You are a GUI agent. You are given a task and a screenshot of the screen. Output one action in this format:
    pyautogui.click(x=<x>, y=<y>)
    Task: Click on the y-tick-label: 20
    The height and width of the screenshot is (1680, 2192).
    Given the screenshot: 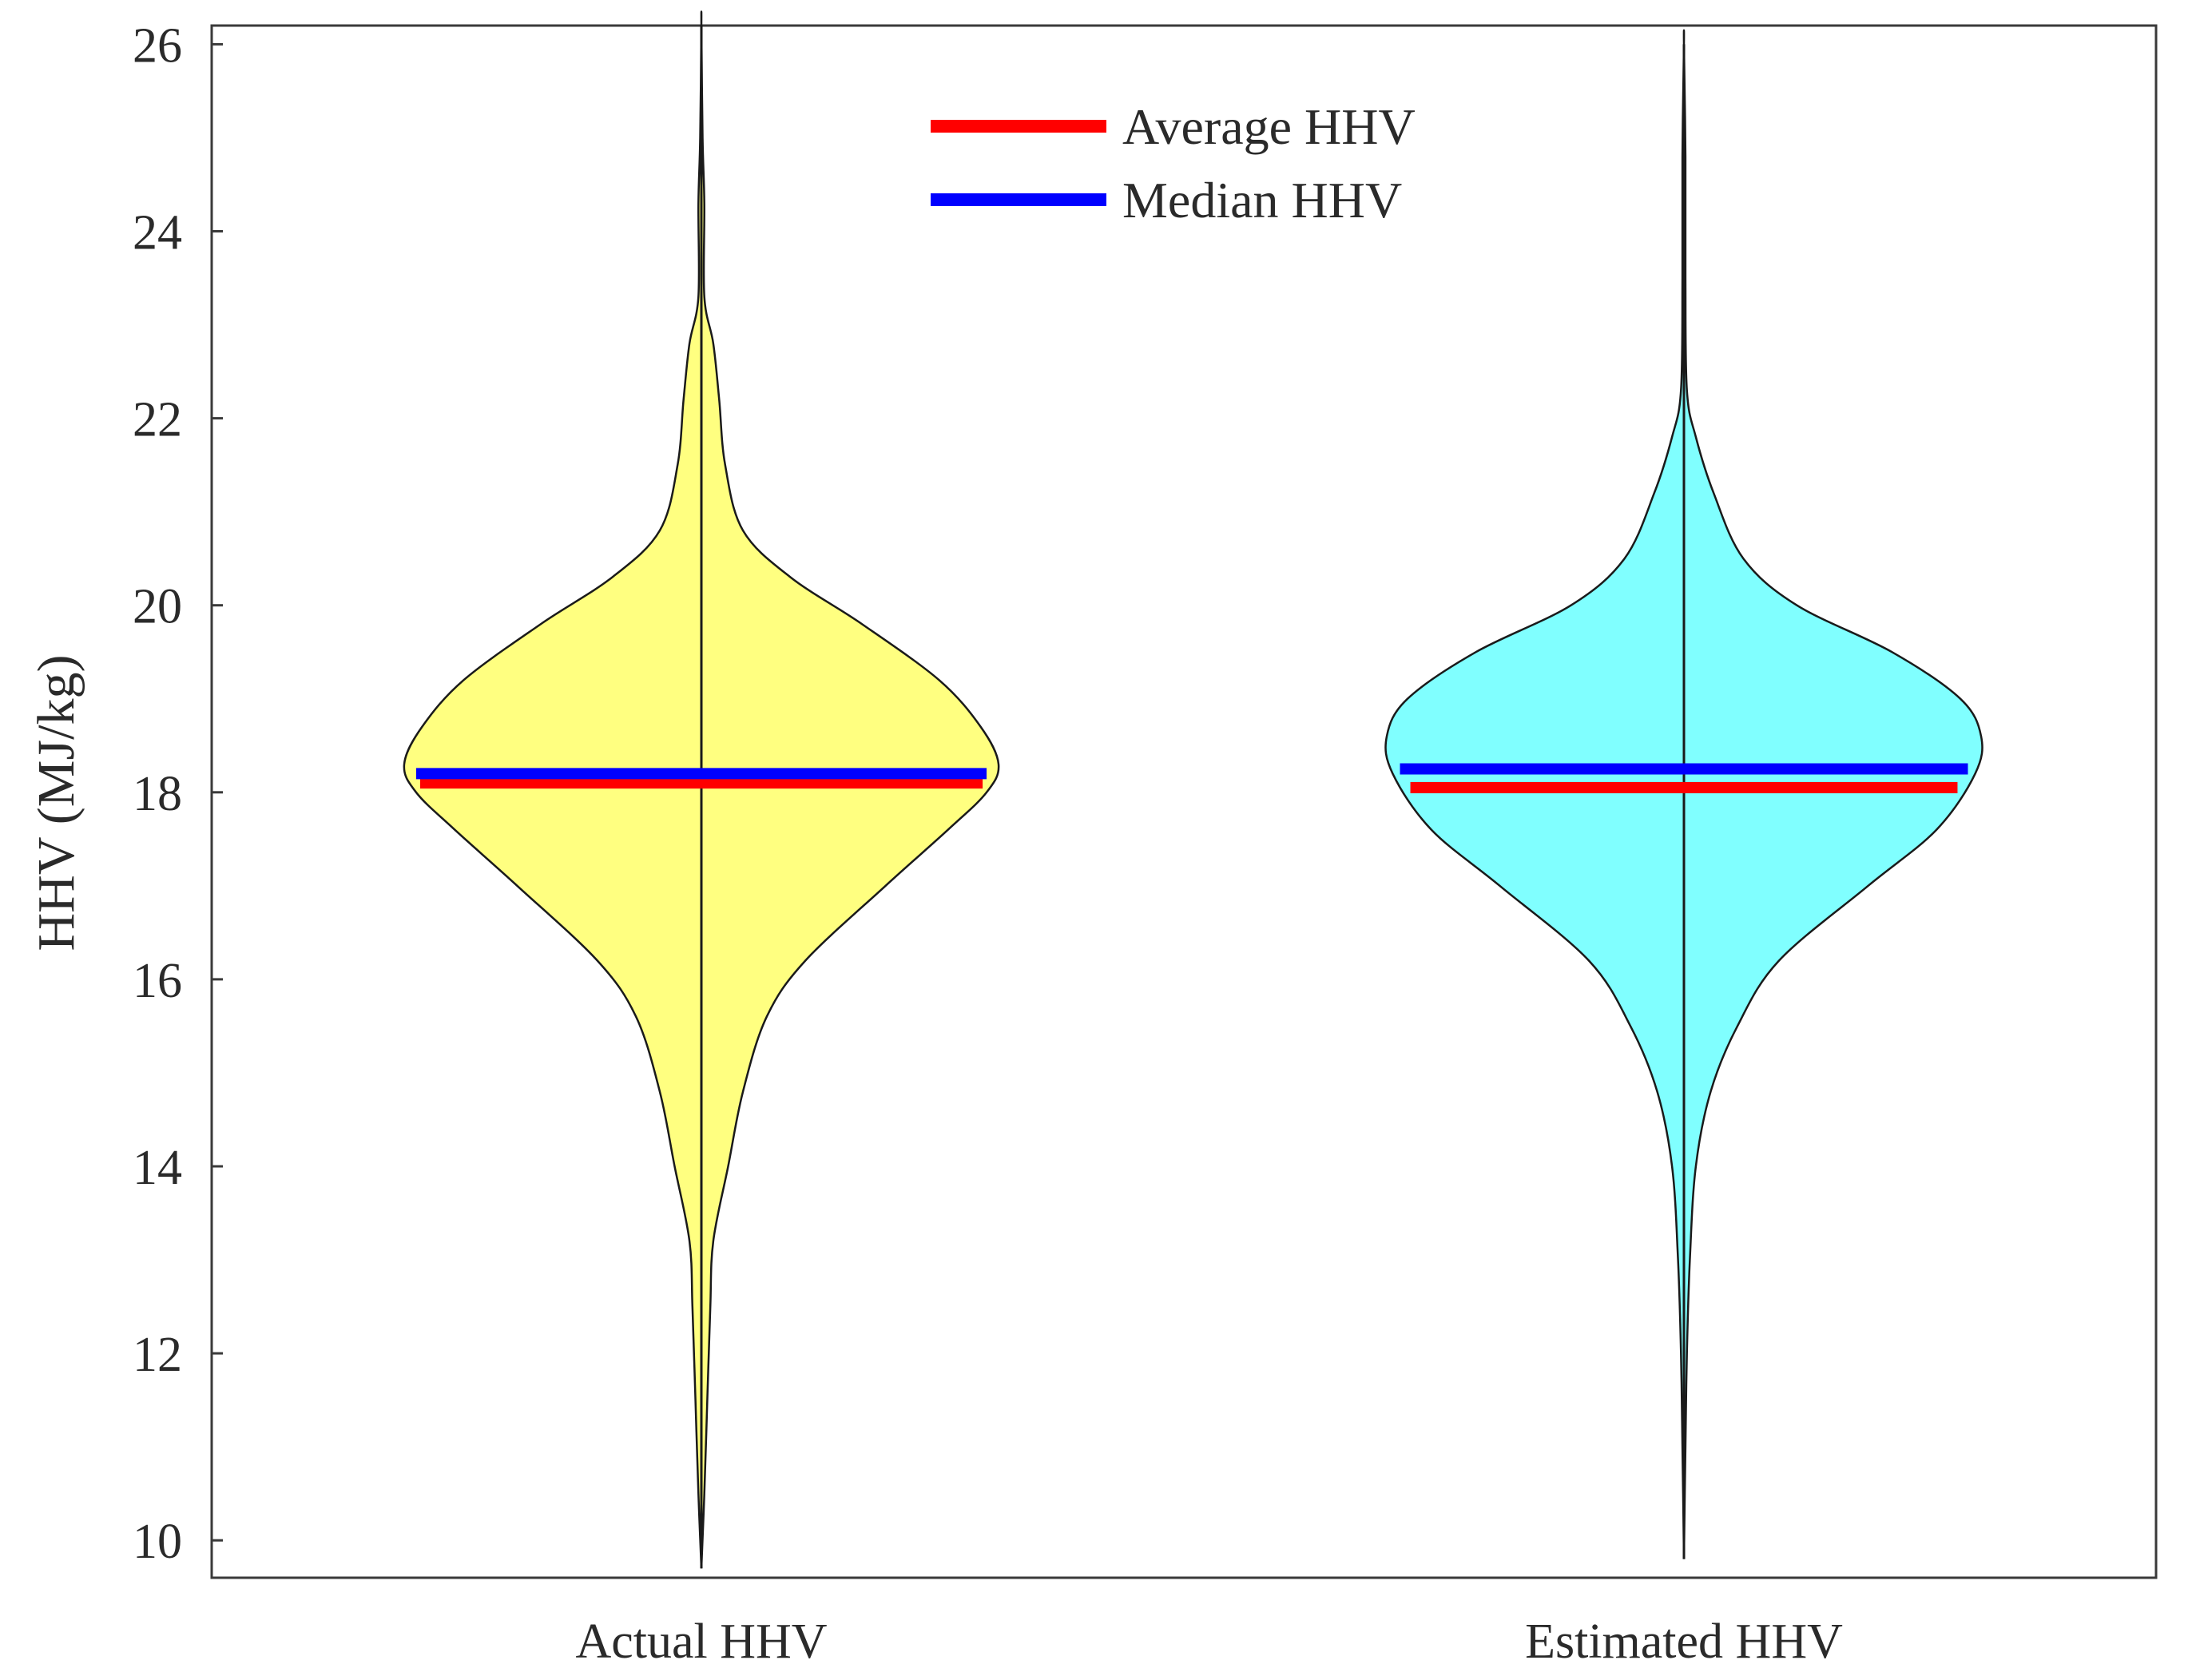 What is the action you would take?
    pyautogui.click(x=157, y=607)
    